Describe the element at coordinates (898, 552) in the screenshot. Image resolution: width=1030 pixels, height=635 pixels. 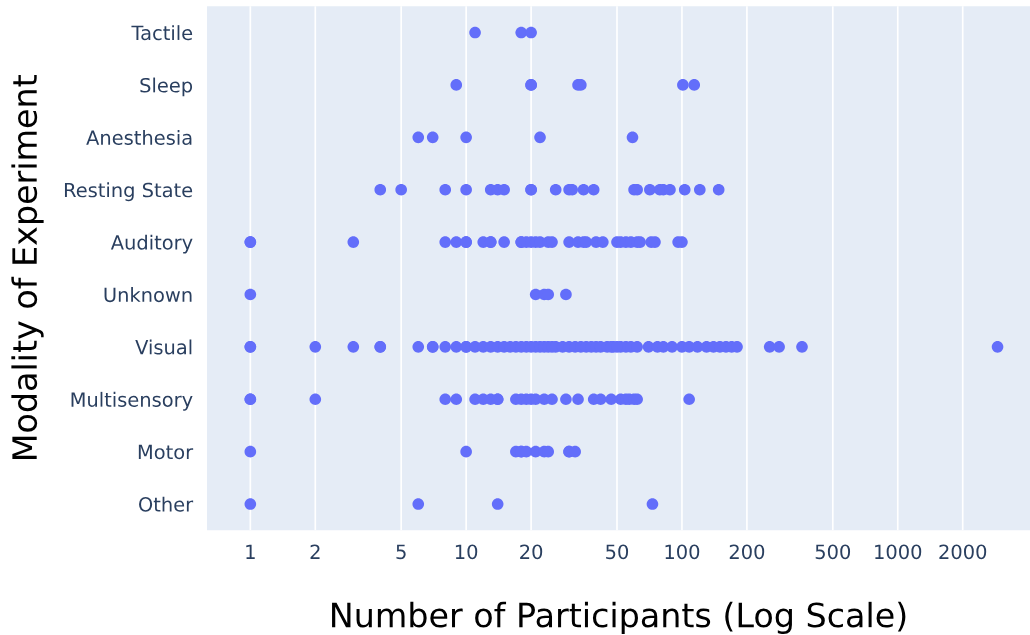
I see `x-tick-label: 1000` at that location.